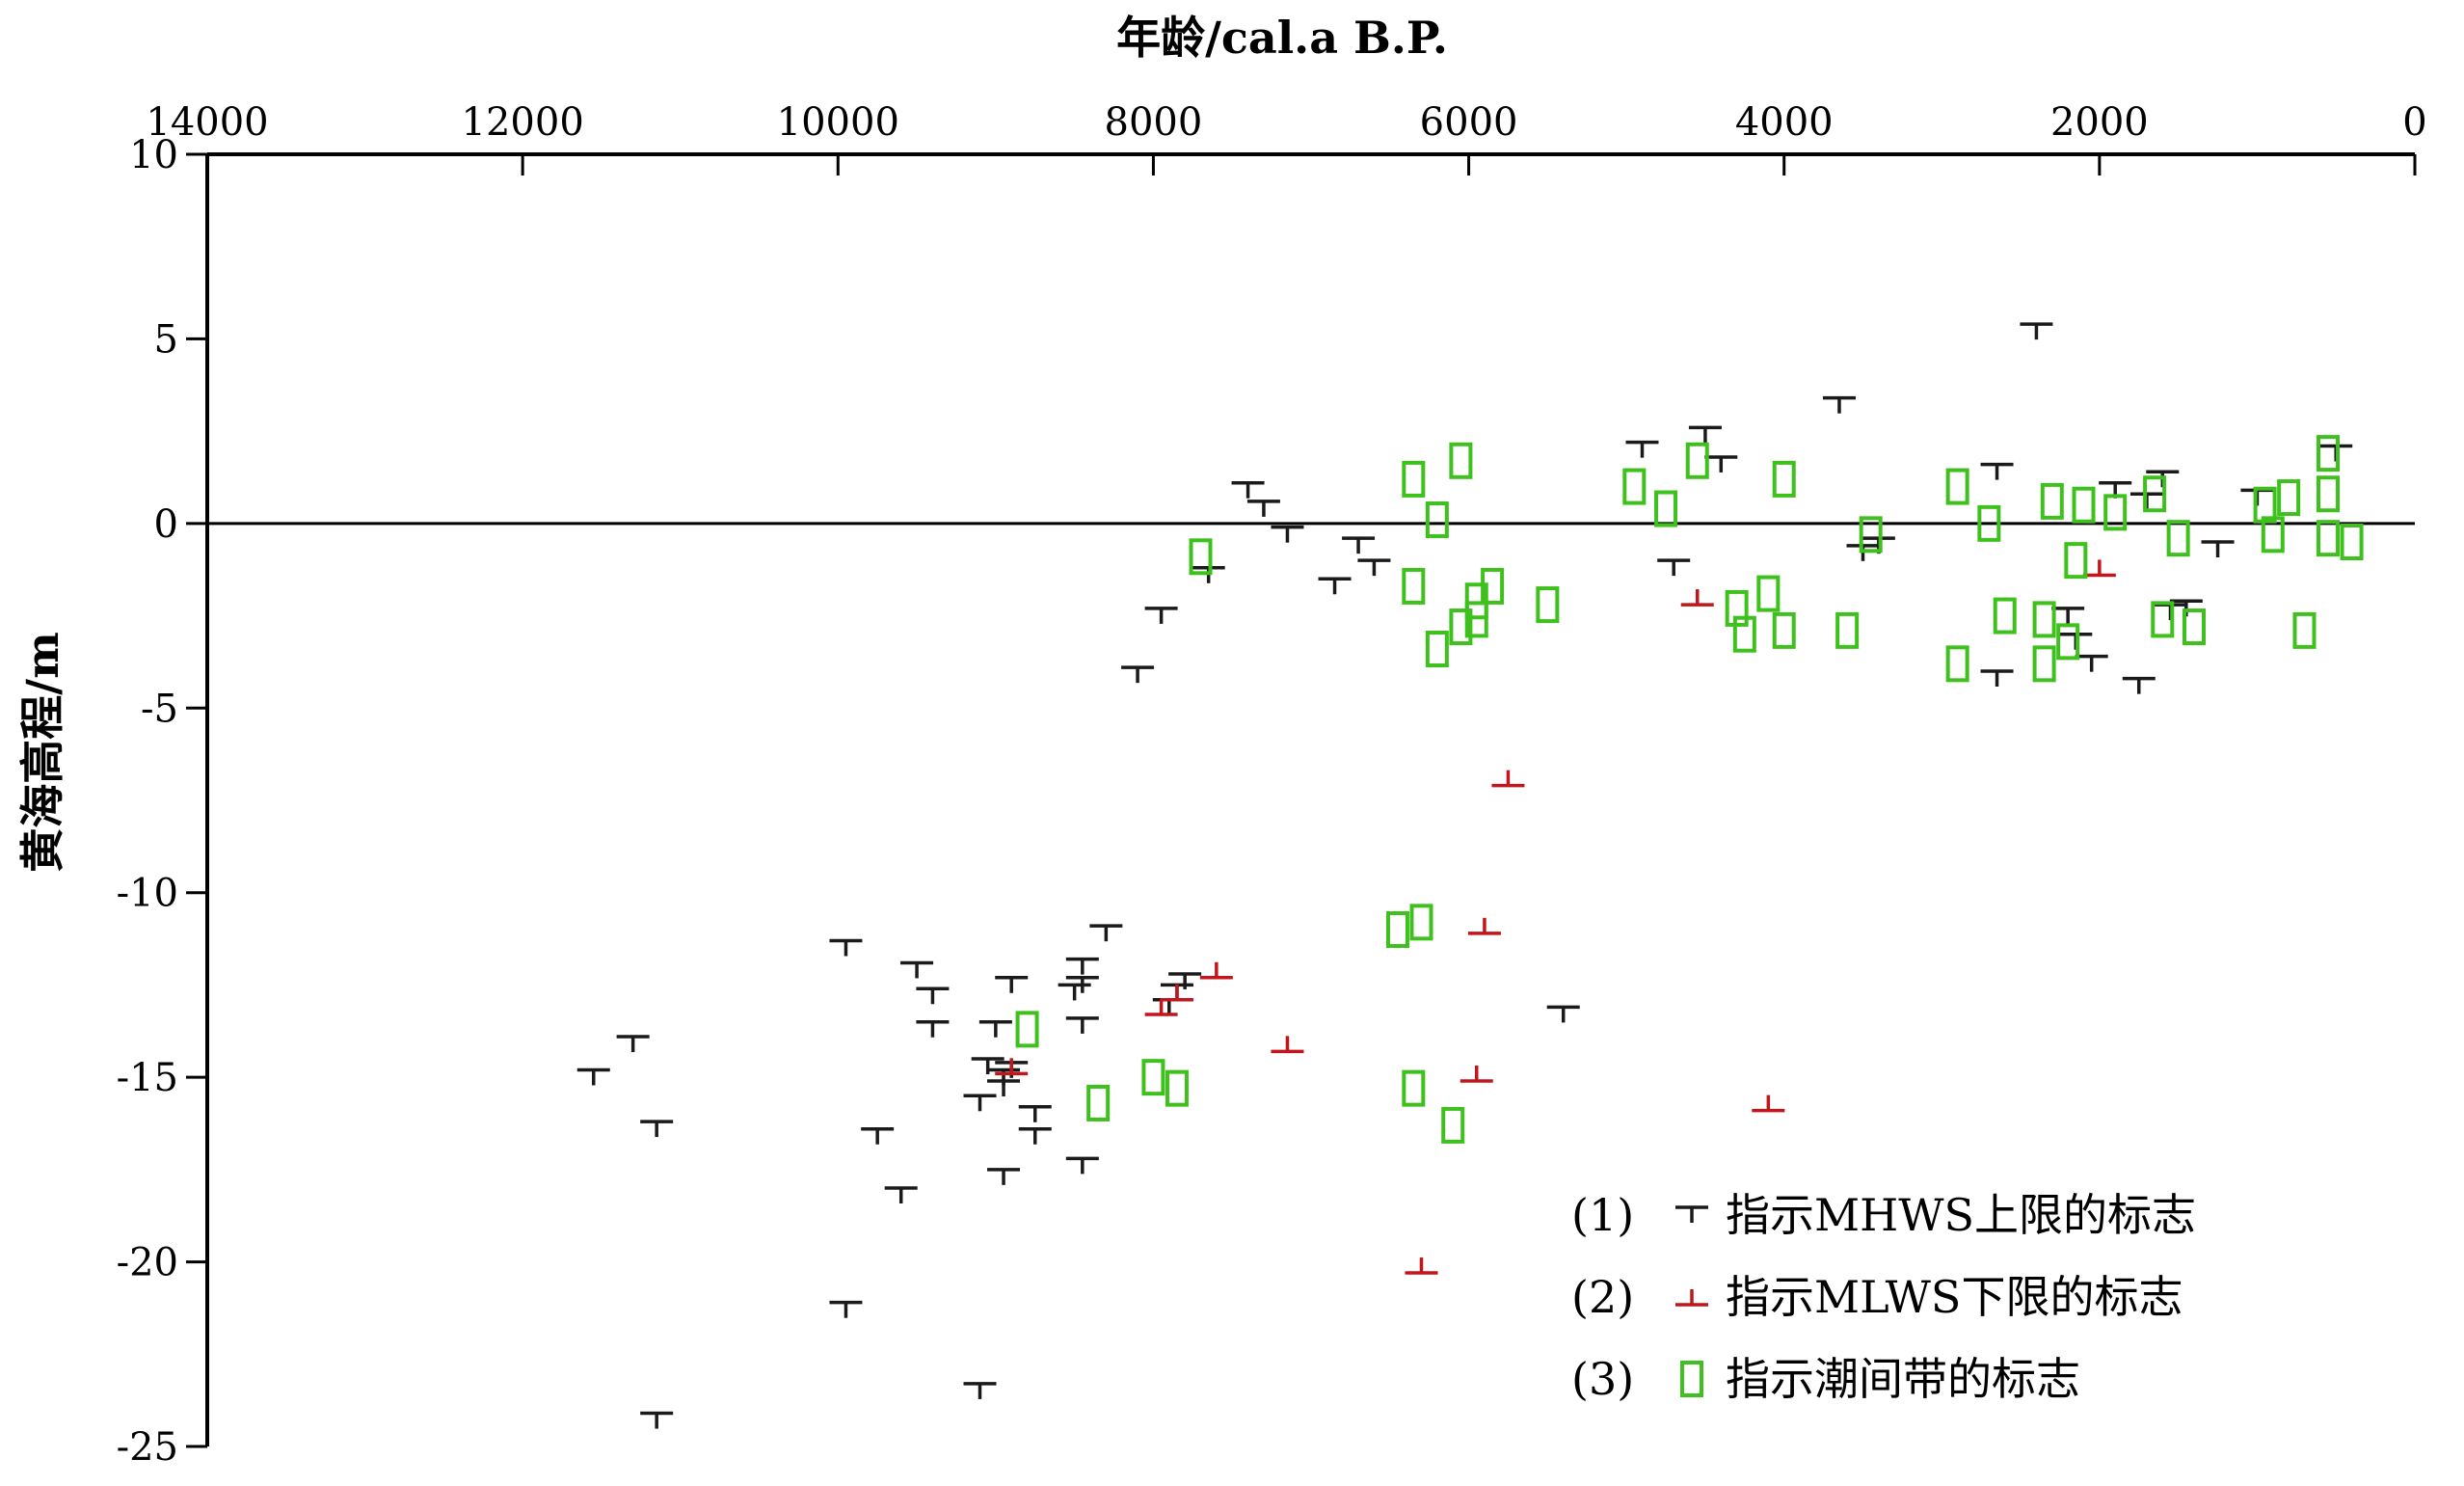  I want to click on y-tick-label: -20, so click(148, 1263).